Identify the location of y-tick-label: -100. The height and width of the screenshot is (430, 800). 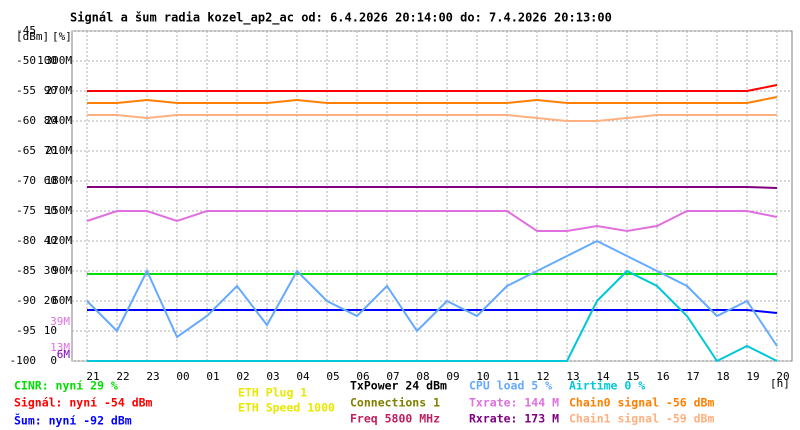
(23, 360).